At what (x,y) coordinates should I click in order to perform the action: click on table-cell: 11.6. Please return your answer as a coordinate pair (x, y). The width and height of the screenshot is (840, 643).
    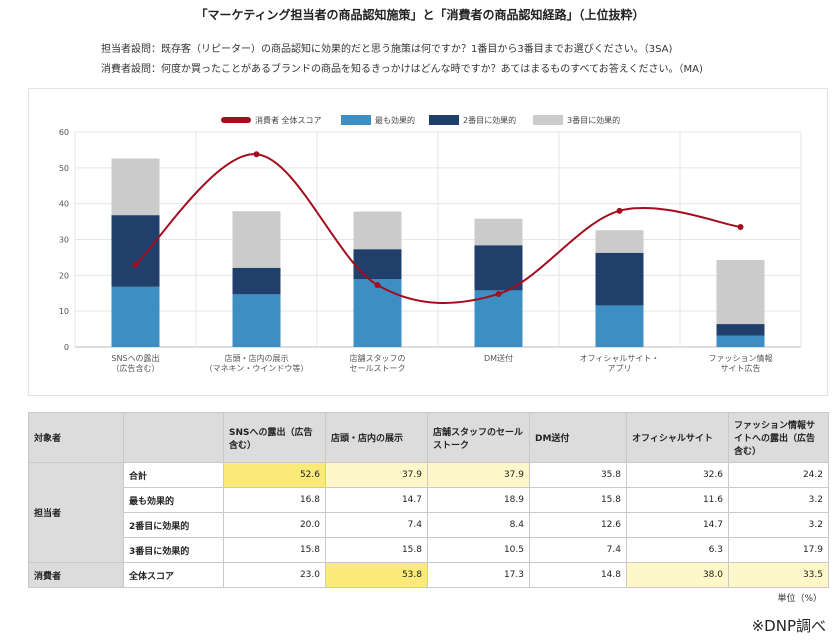
    Looking at the image, I should click on (677, 500).